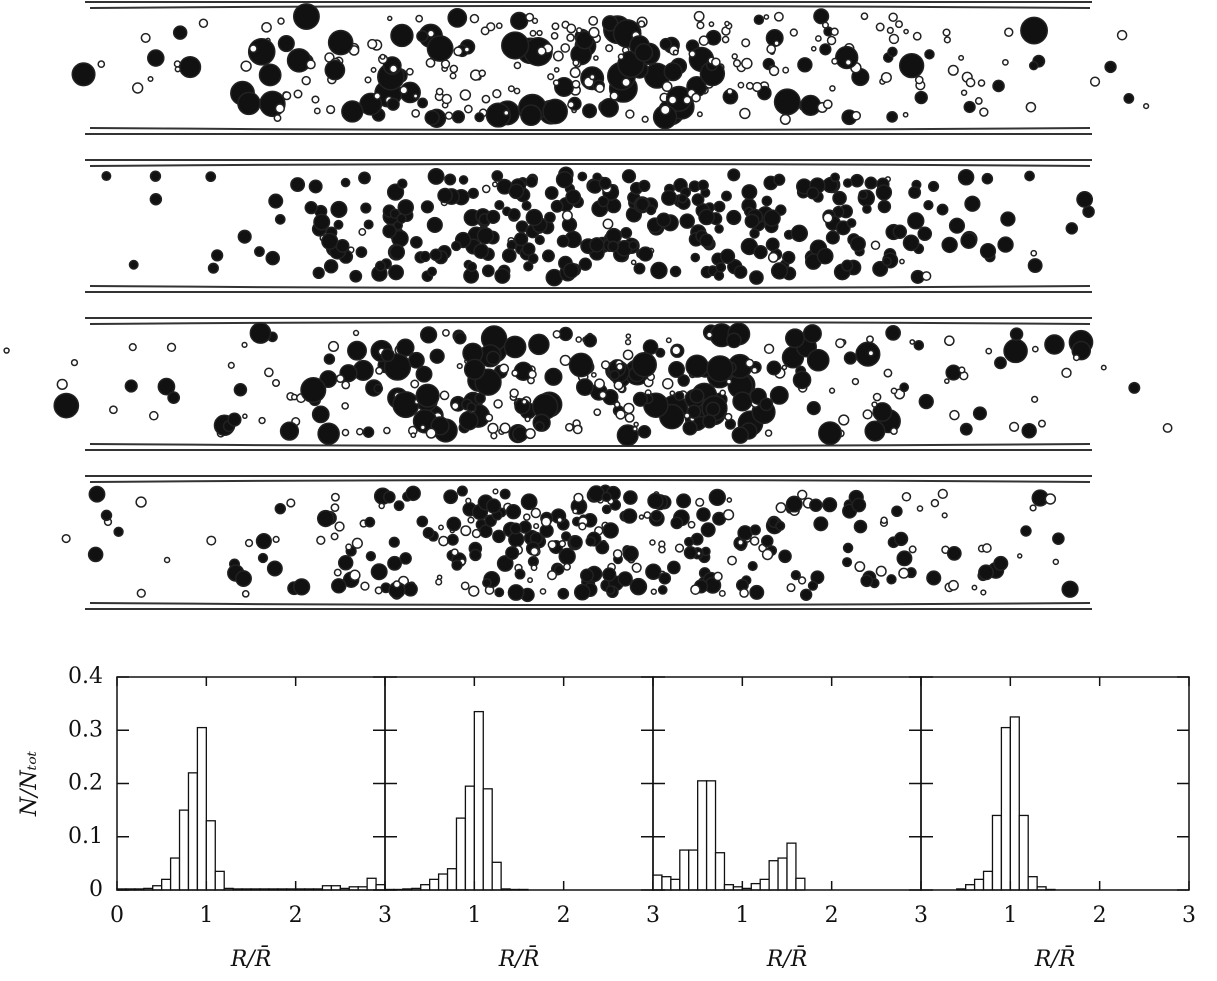 This screenshot has height=981, width=1217. What do you see at coordinates (588, 384) in the screenshot?
I see `bubbles` at bounding box center [588, 384].